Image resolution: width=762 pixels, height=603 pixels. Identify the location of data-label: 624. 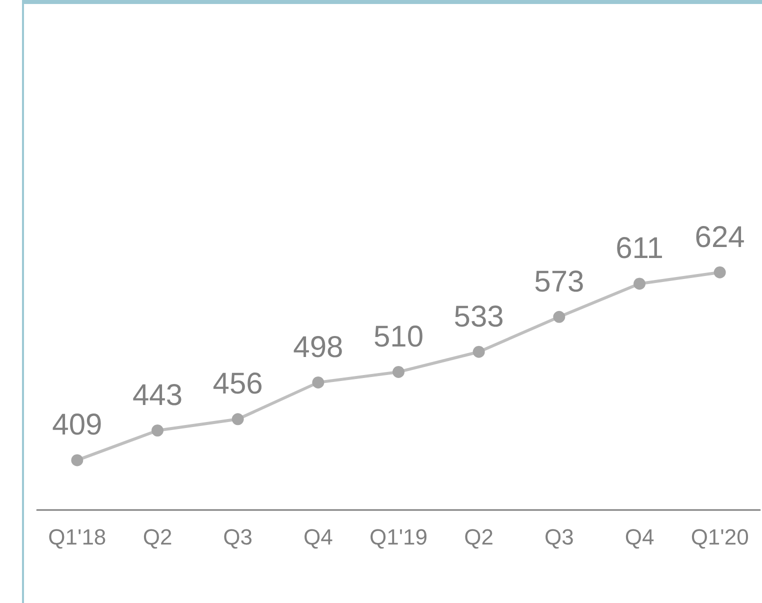
(719, 237).